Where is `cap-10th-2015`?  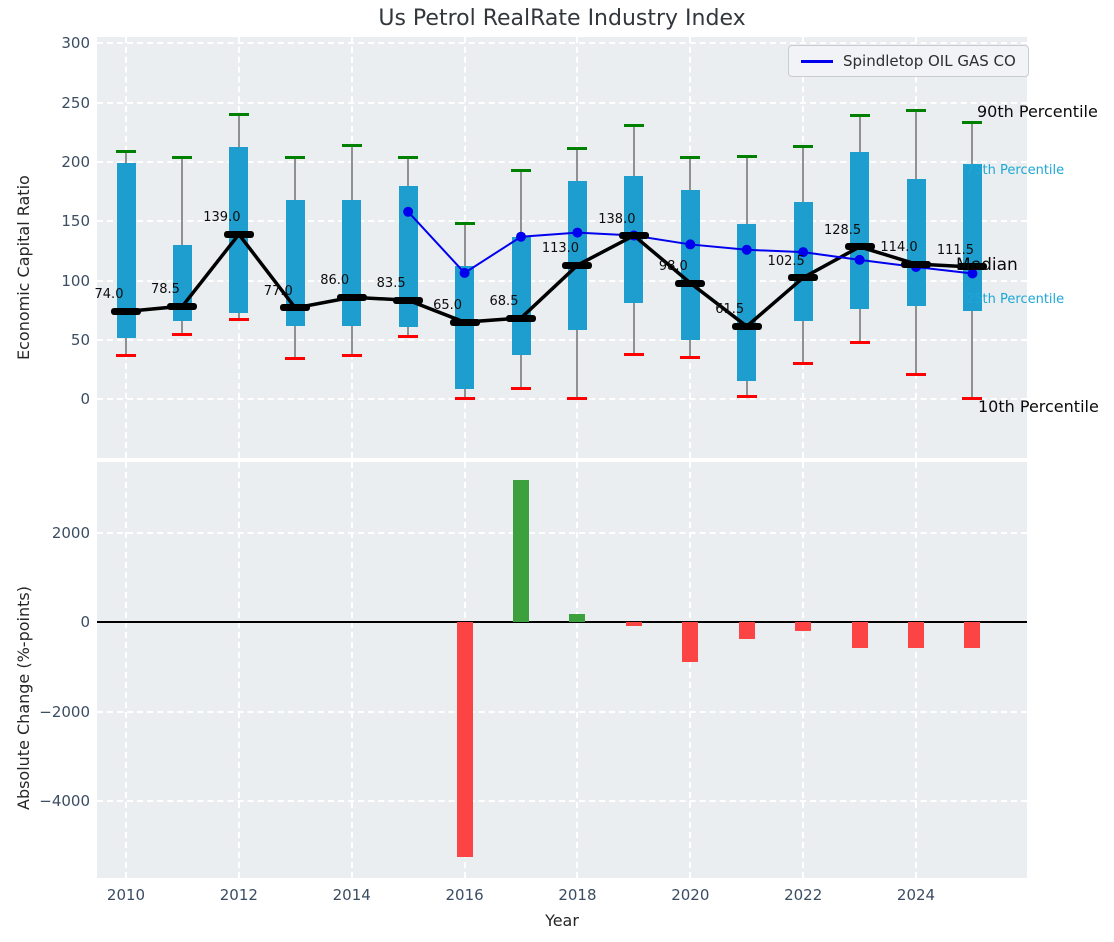 cap-10th-2015 is located at coordinates (408, 336).